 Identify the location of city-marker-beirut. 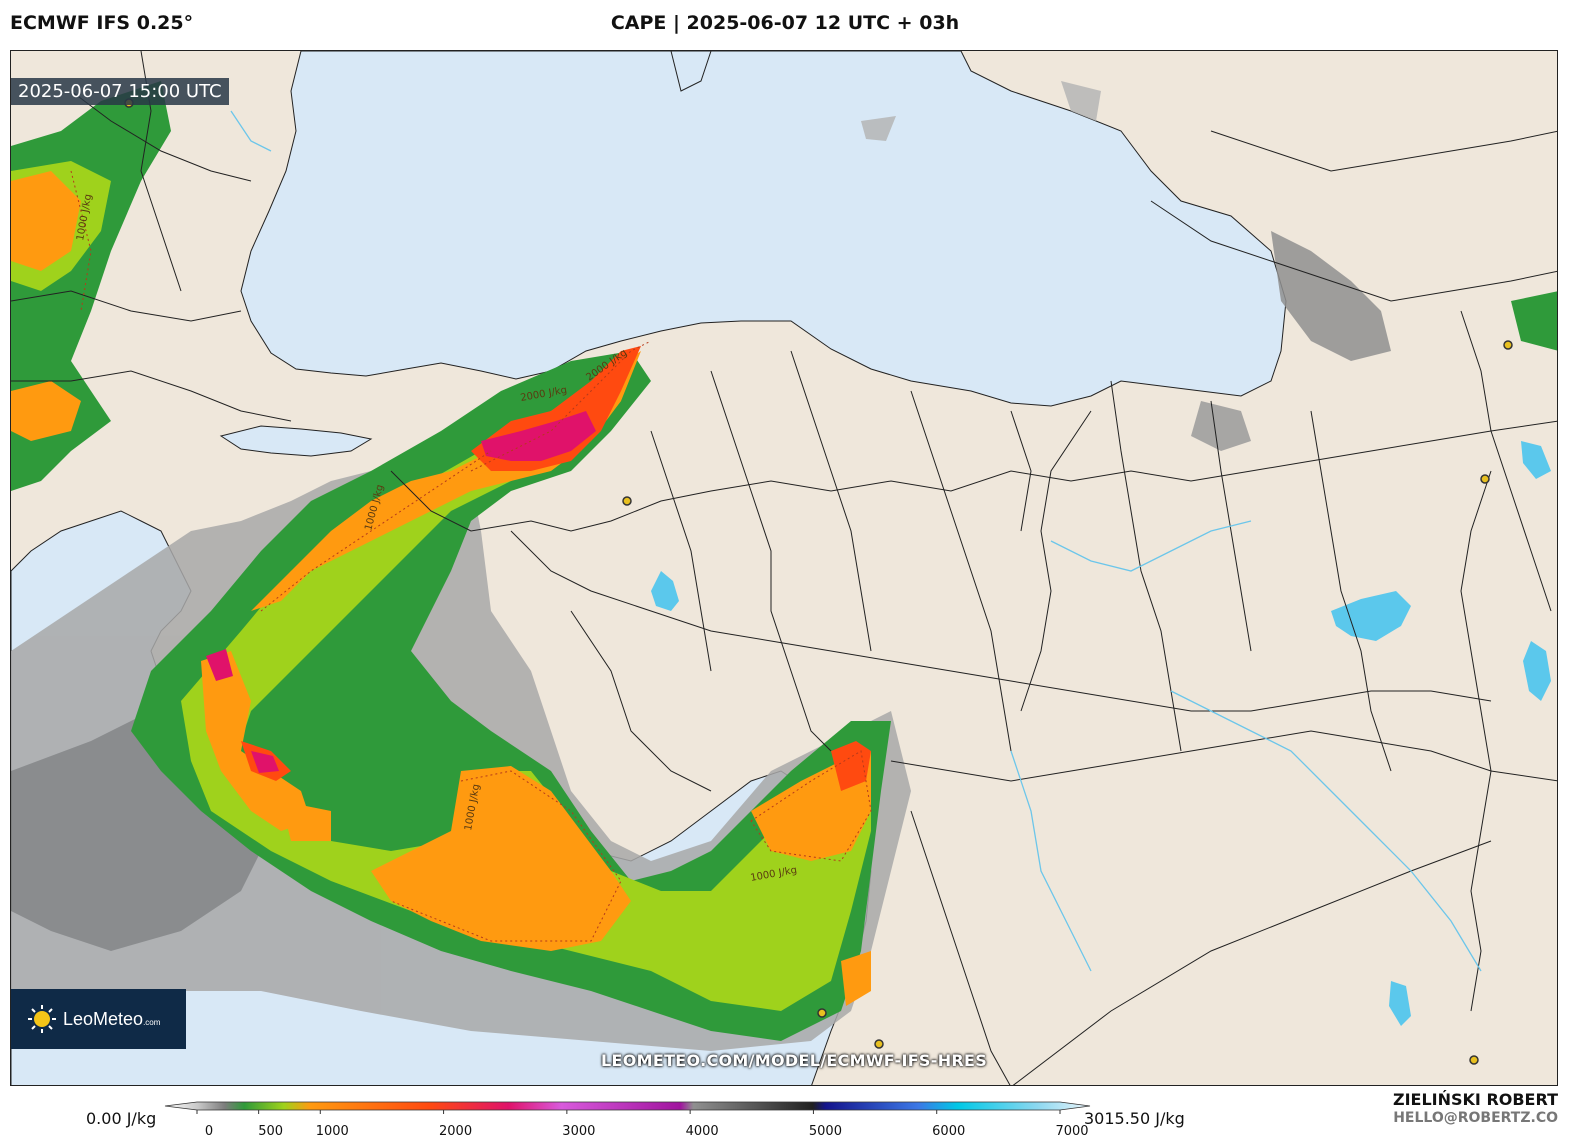
(822, 1013).